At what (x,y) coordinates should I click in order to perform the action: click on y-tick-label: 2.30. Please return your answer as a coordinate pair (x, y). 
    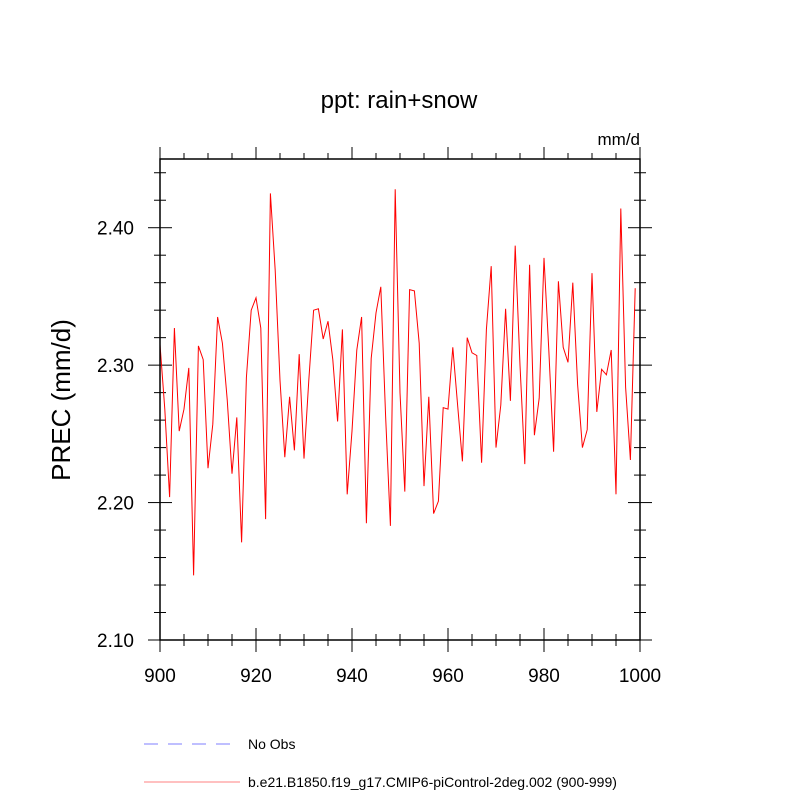
    Looking at the image, I should click on (115, 366).